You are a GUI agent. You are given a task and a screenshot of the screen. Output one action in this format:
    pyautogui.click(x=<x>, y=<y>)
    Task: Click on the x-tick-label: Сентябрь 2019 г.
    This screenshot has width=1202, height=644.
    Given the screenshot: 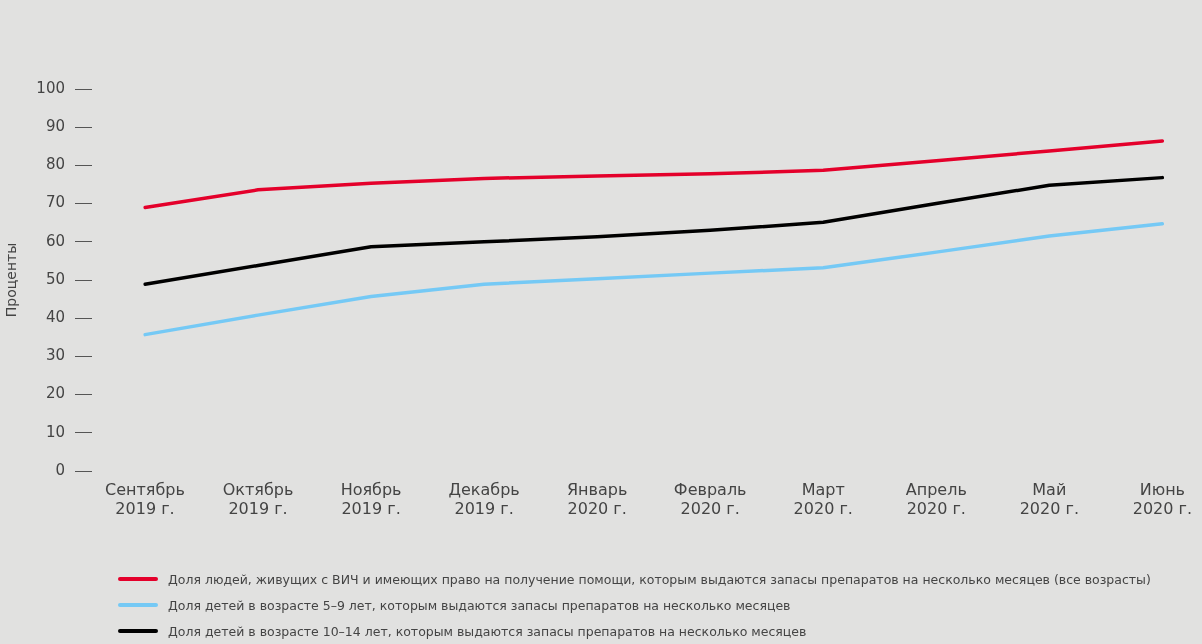 What is the action you would take?
    pyautogui.click(x=145, y=498)
    